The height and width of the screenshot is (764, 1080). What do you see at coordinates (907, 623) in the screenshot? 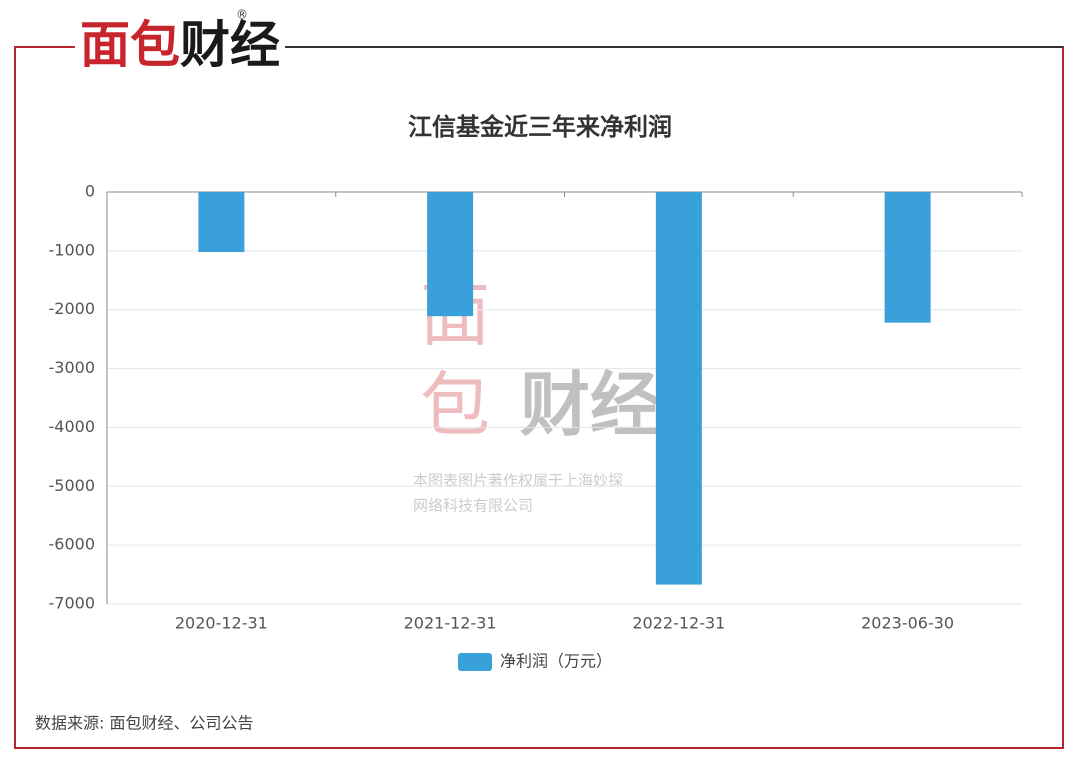
I see `x-tick-label: 2023-06-30` at bounding box center [907, 623].